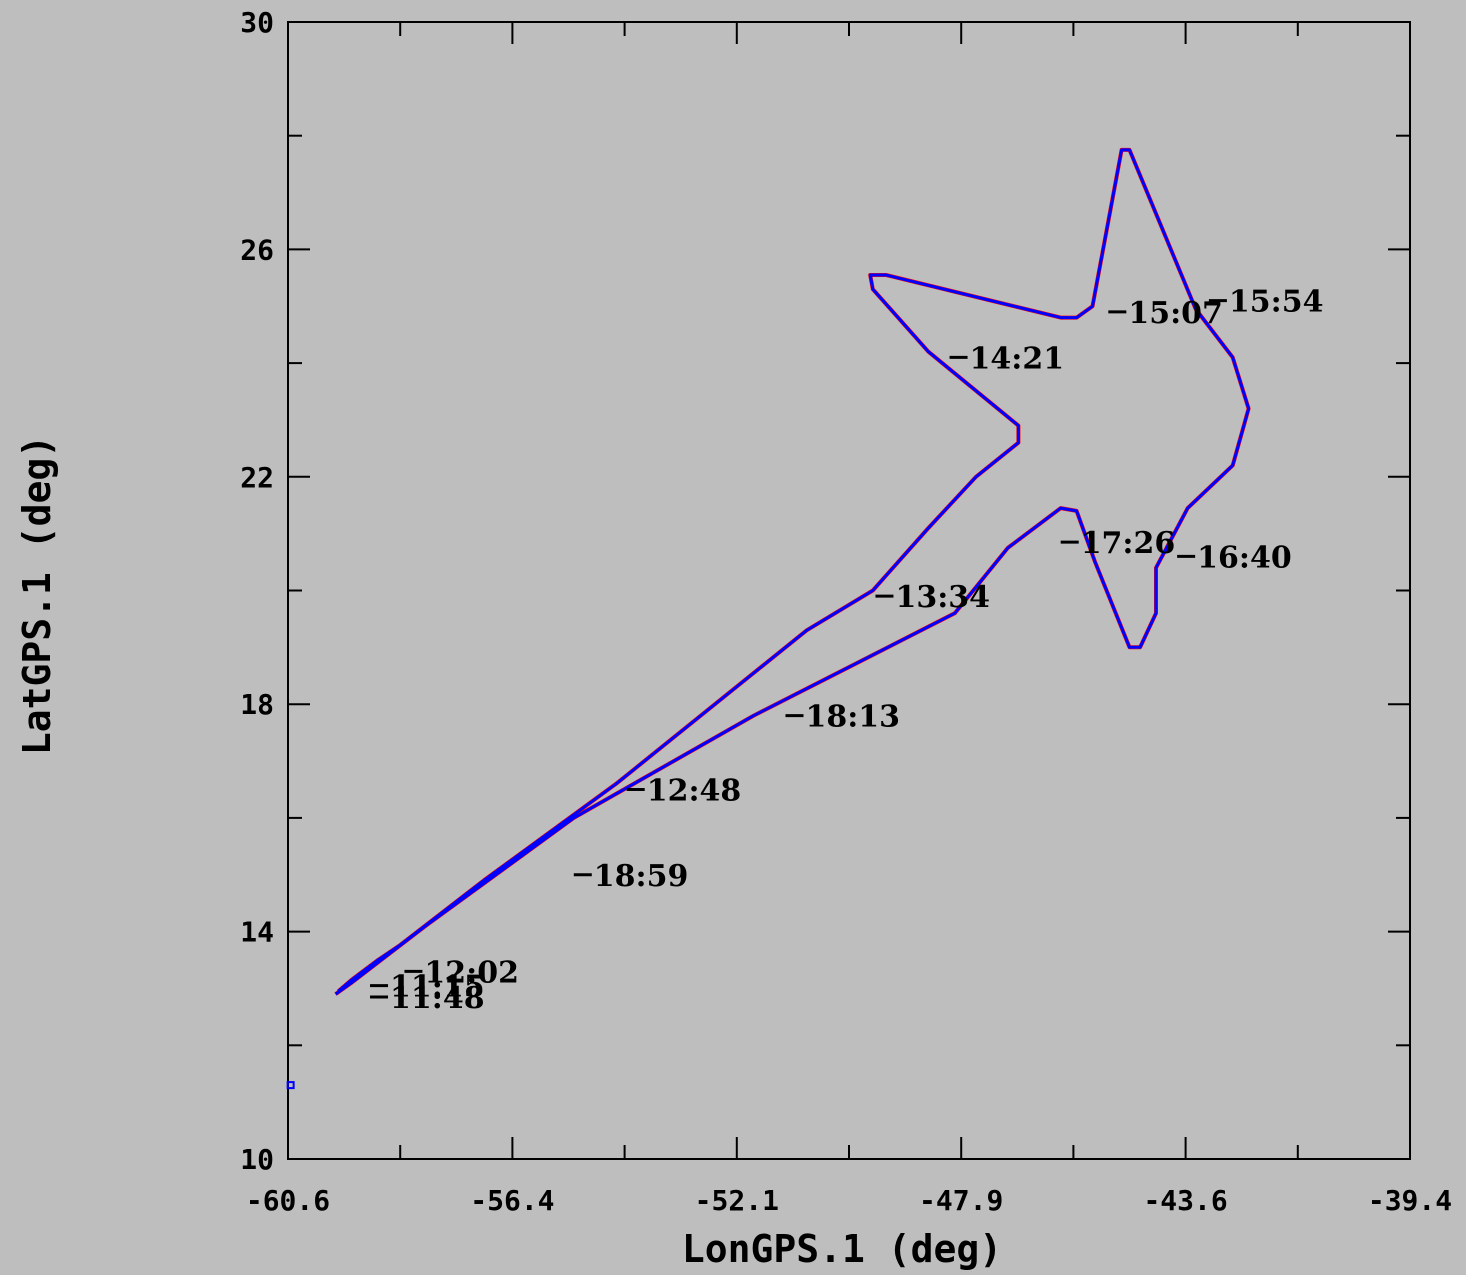 Image resolution: width=1466 pixels, height=1275 pixels. What do you see at coordinates (257, 1159) in the screenshot?
I see `y-tick-label: 10` at bounding box center [257, 1159].